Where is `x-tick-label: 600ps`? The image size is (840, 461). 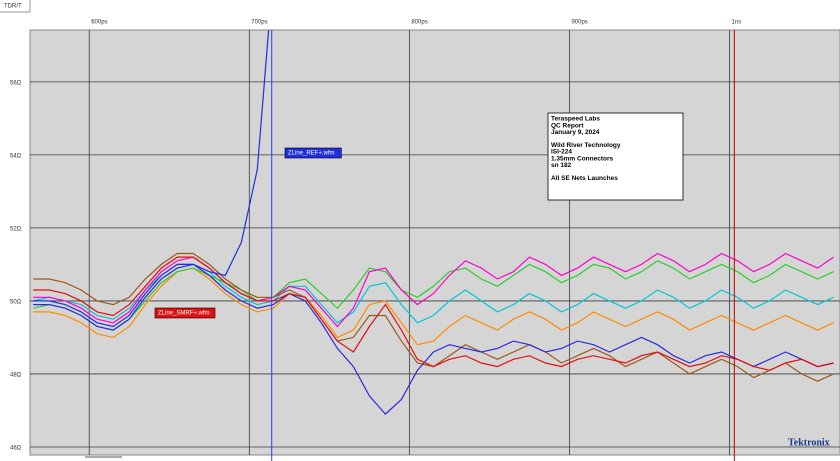 x-tick-label: 600ps is located at coordinates (99, 23).